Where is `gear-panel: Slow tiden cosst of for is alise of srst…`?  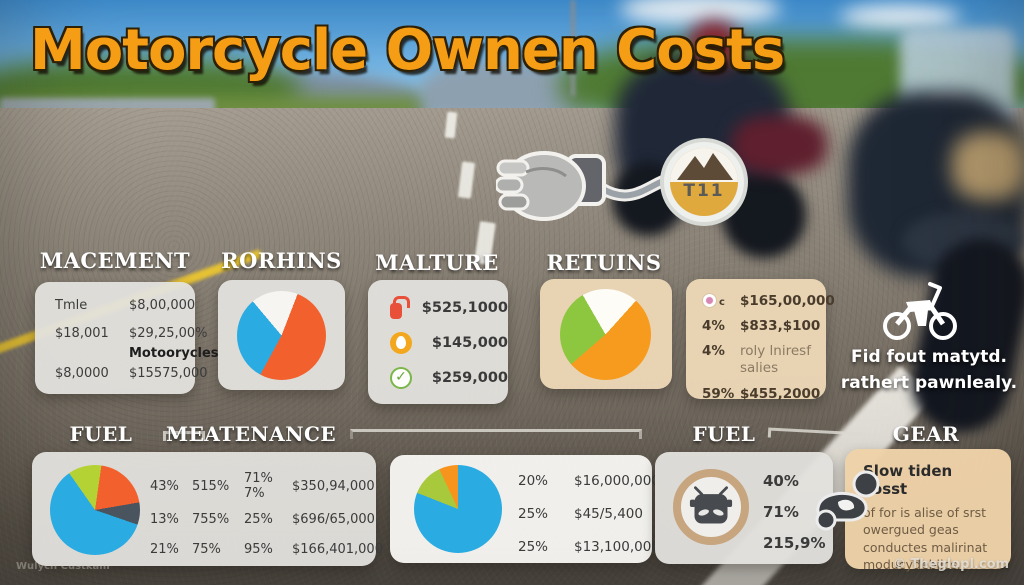
gear-panel: Slow tiden cosst of for is alise of srst… is located at coordinates (928, 510).